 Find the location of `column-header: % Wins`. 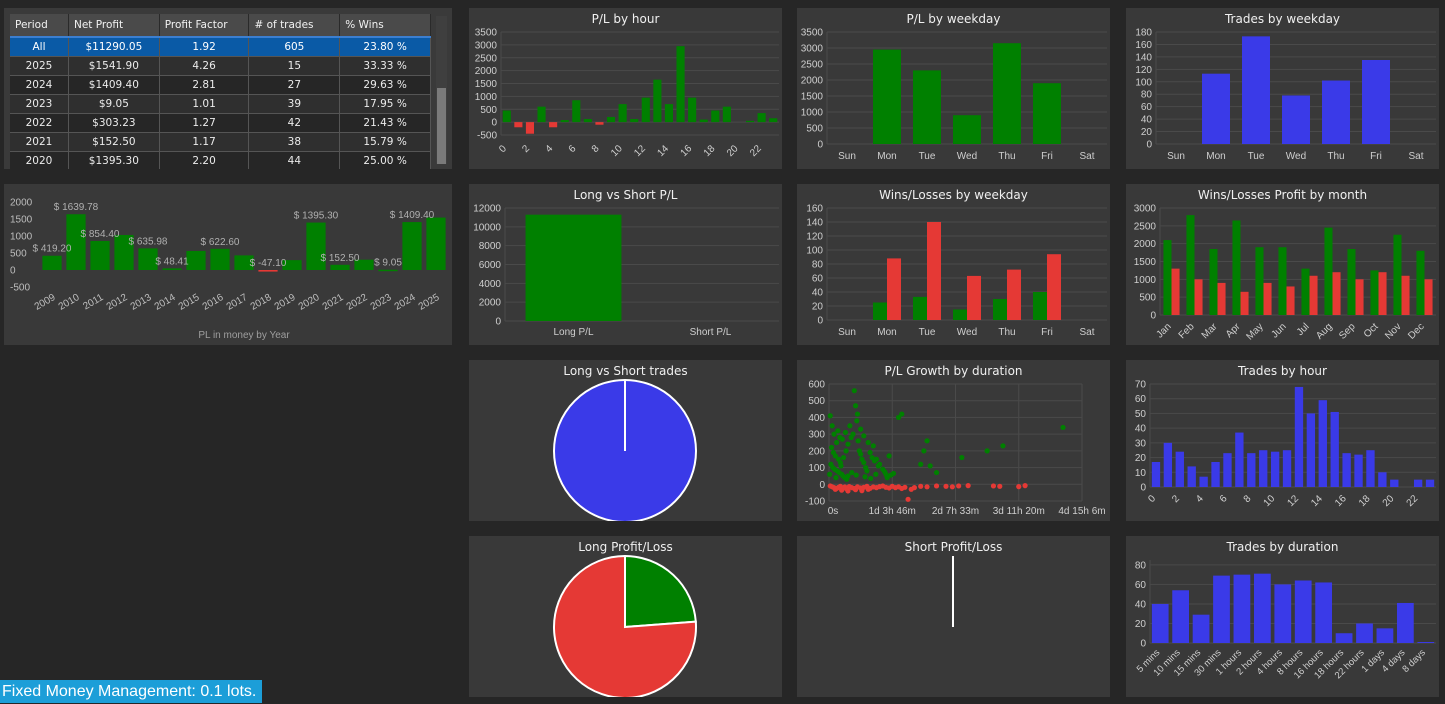

column-header: % Wins is located at coordinates (385, 26).